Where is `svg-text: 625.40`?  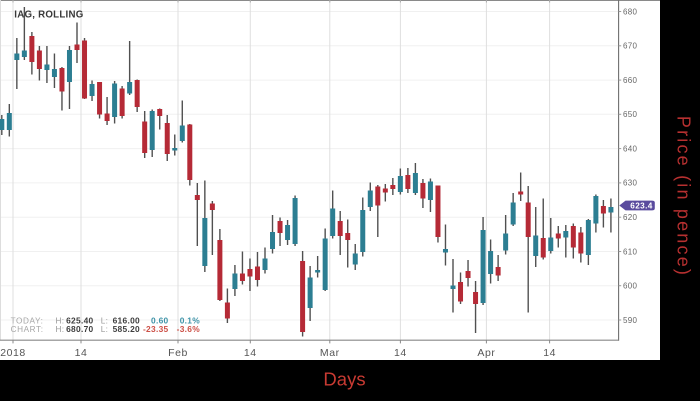 svg-text: 625.40 is located at coordinates (79, 321).